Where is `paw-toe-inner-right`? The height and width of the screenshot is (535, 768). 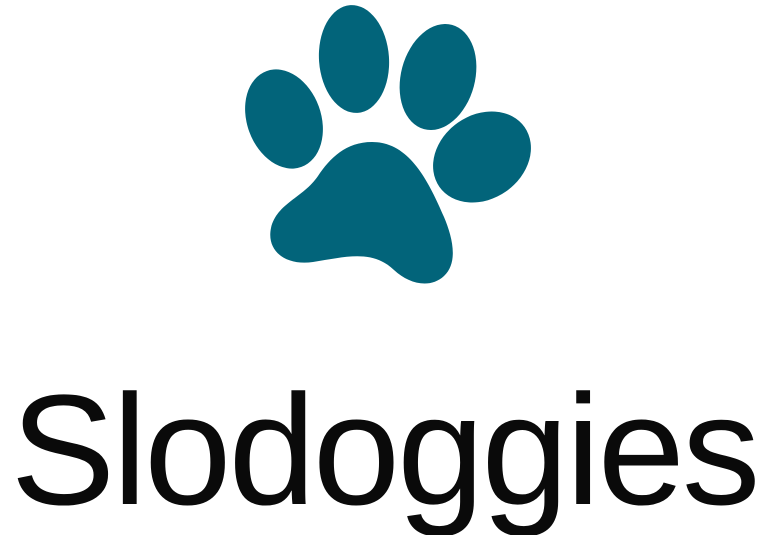
paw-toe-inner-right is located at coordinates (438, 77).